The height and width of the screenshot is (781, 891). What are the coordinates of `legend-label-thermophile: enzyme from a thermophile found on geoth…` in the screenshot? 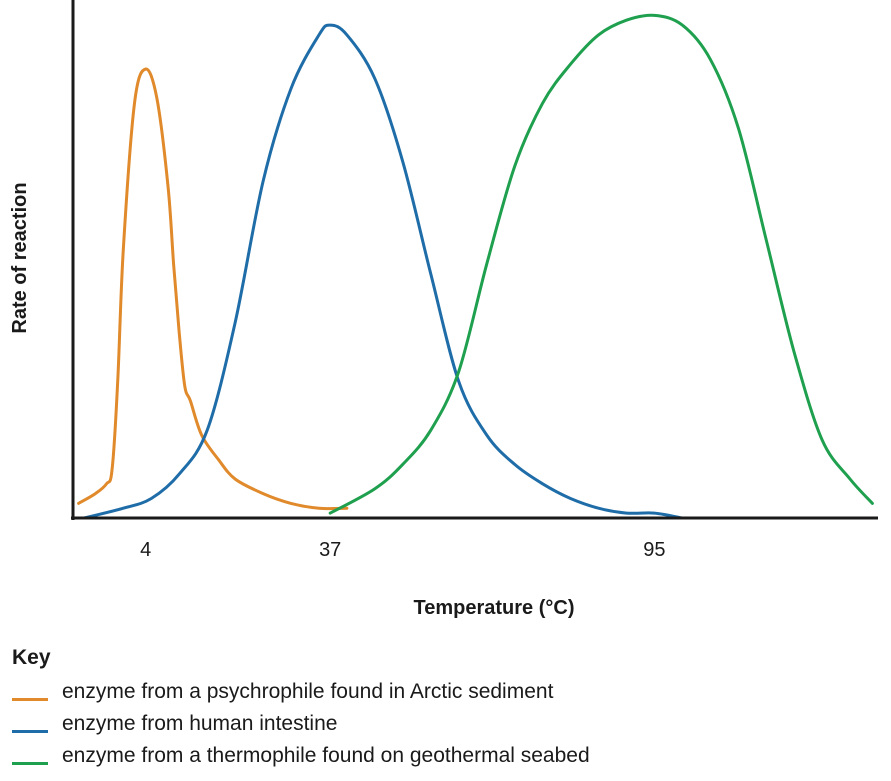 It's located at (326, 755).